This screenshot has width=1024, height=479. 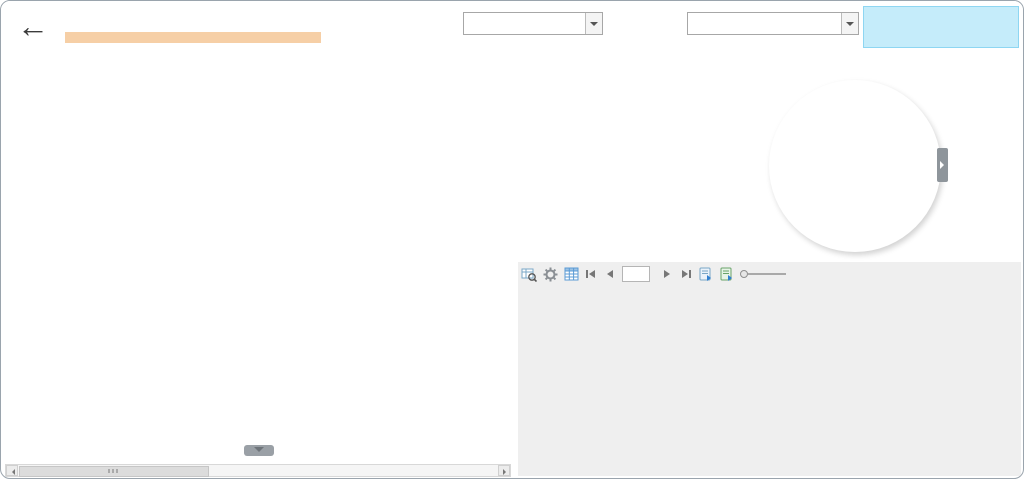 What do you see at coordinates (855, 166) in the screenshot?
I see `pie-chart` at bounding box center [855, 166].